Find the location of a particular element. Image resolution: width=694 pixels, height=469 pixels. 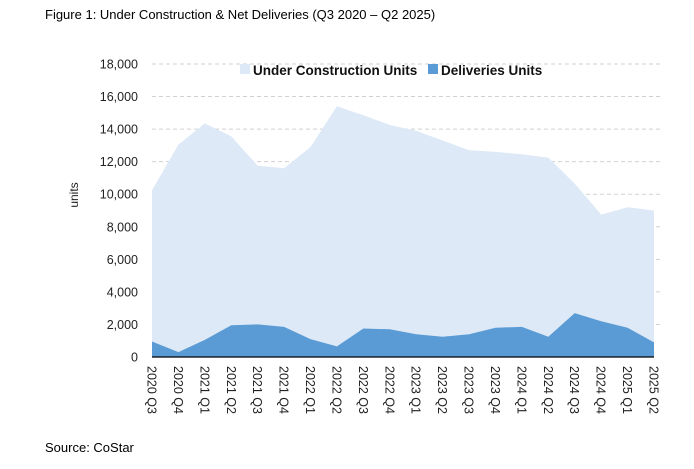

x-tick-label: 2023 Q3 is located at coordinates (469, 390).